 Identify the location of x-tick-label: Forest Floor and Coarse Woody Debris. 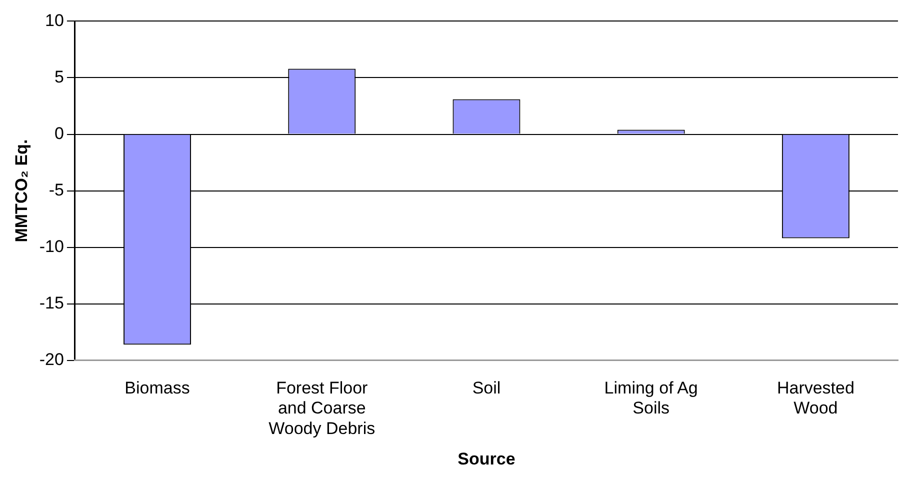
(322, 408).